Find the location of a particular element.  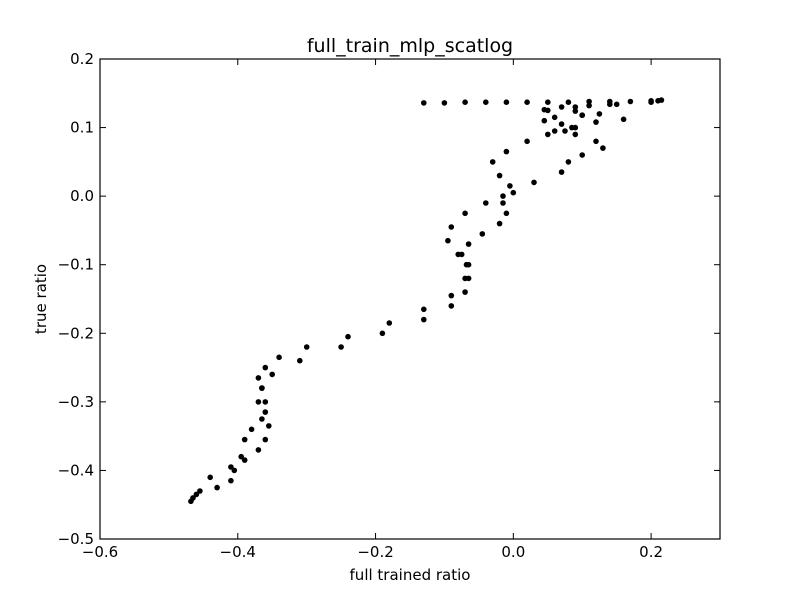

x-tick-label: 0.2 is located at coordinates (651, 552).